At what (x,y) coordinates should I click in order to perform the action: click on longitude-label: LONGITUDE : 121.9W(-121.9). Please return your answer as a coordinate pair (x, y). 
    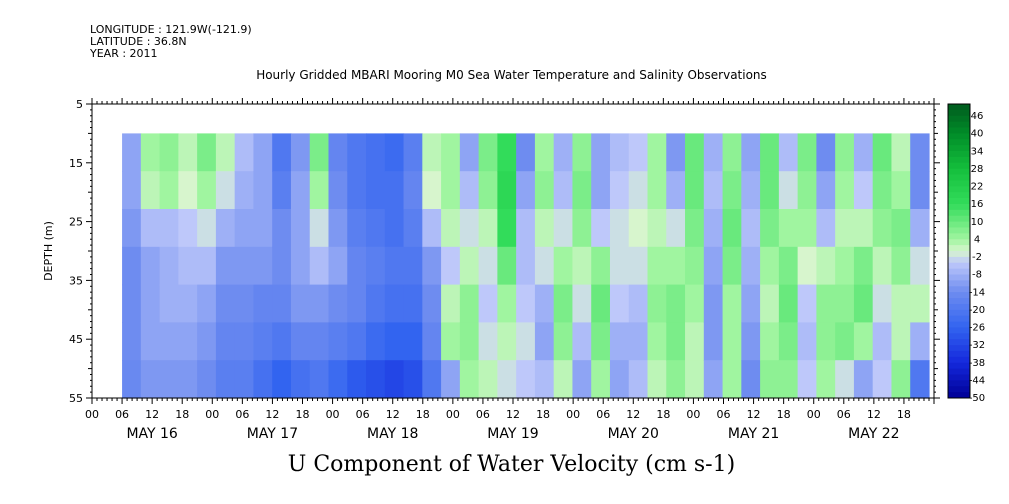
    Looking at the image, I should click on (171, 29).